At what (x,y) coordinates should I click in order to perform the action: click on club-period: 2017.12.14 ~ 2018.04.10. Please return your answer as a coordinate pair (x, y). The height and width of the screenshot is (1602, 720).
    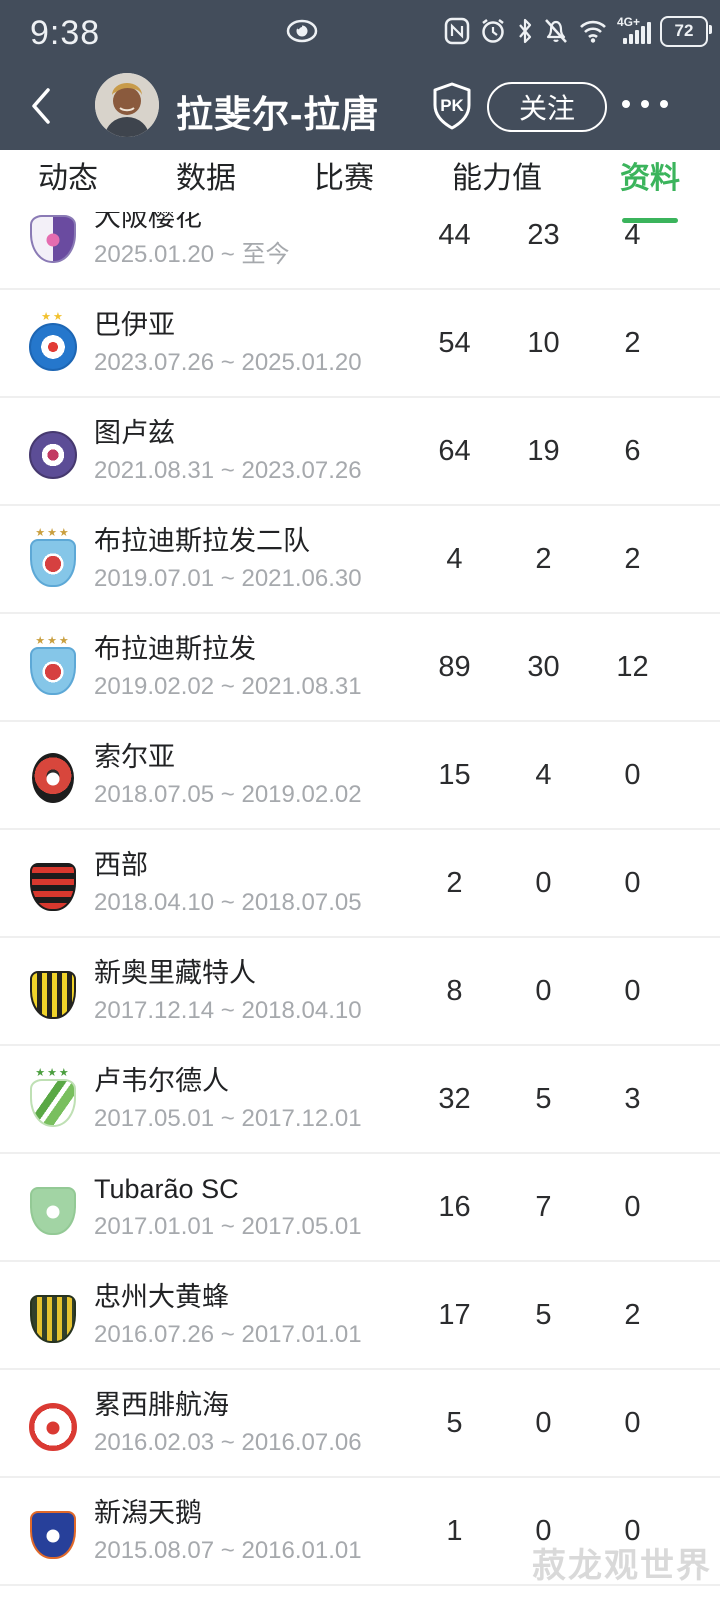
    Looking at the image, I should click on (228, 1010).